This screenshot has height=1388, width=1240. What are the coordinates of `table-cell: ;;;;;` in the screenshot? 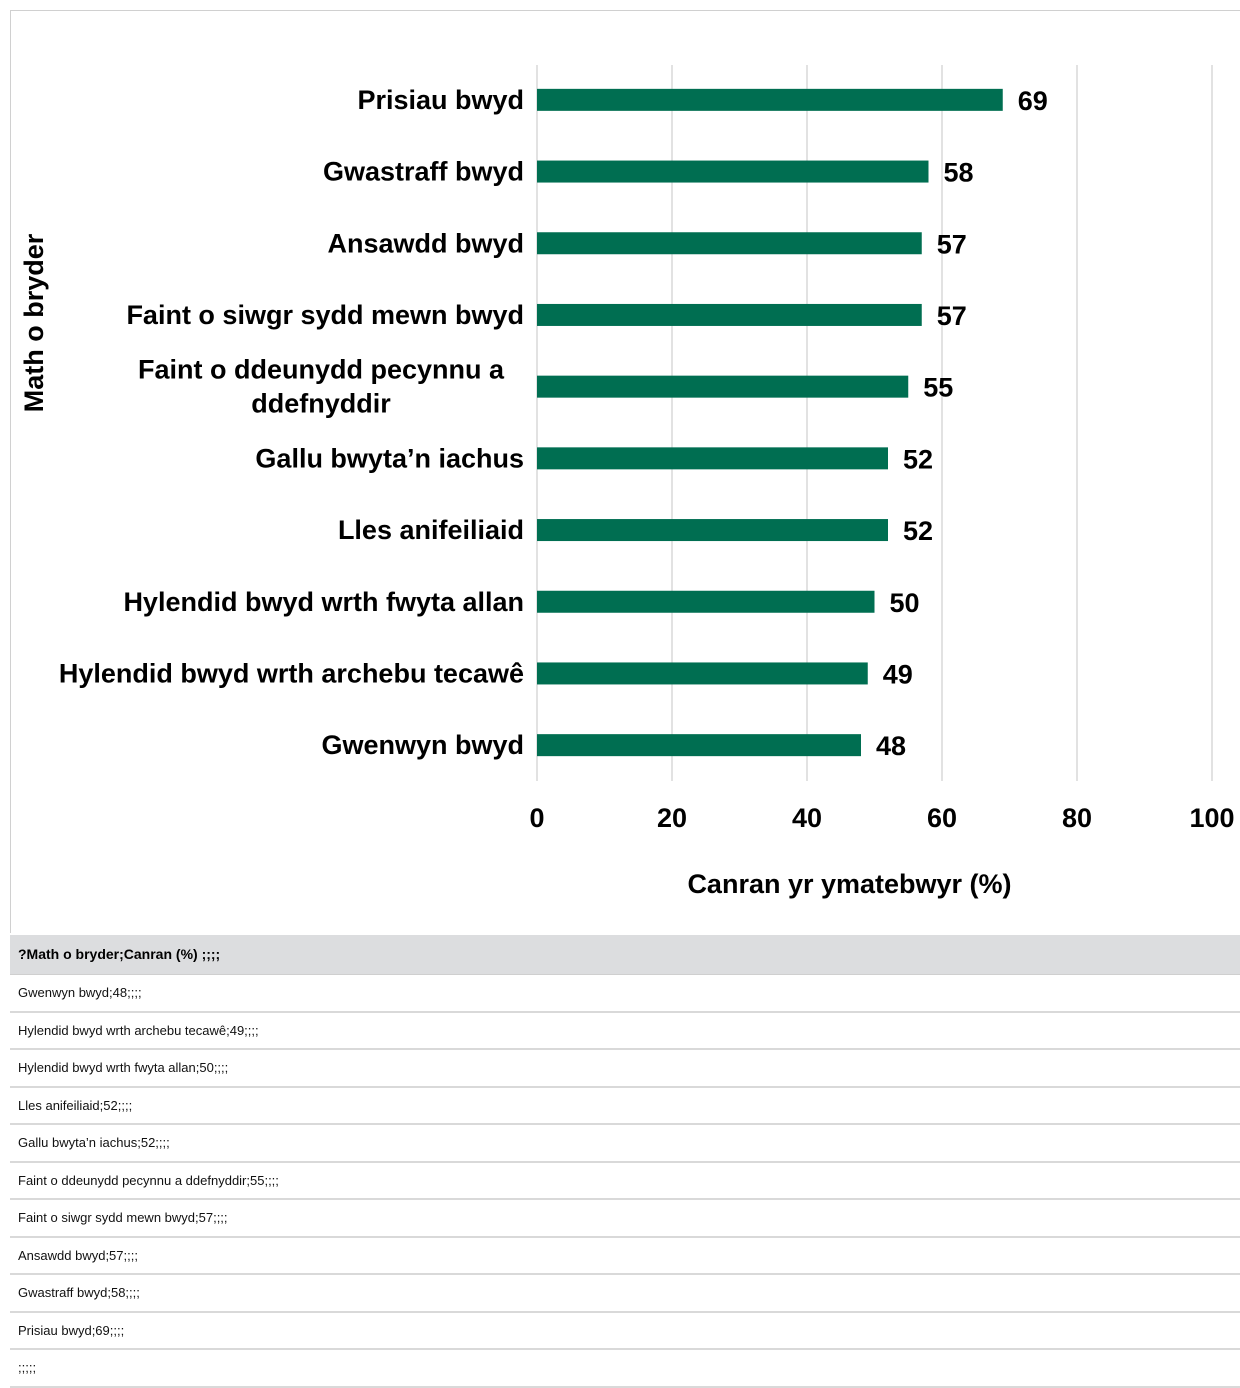 It's located at (625, 1368).